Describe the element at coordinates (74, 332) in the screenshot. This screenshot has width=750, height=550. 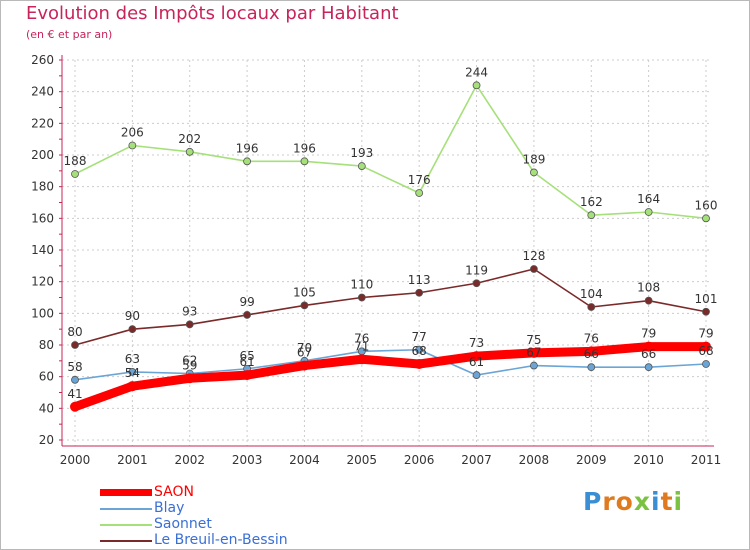
I see `data-label: 80` at that location.